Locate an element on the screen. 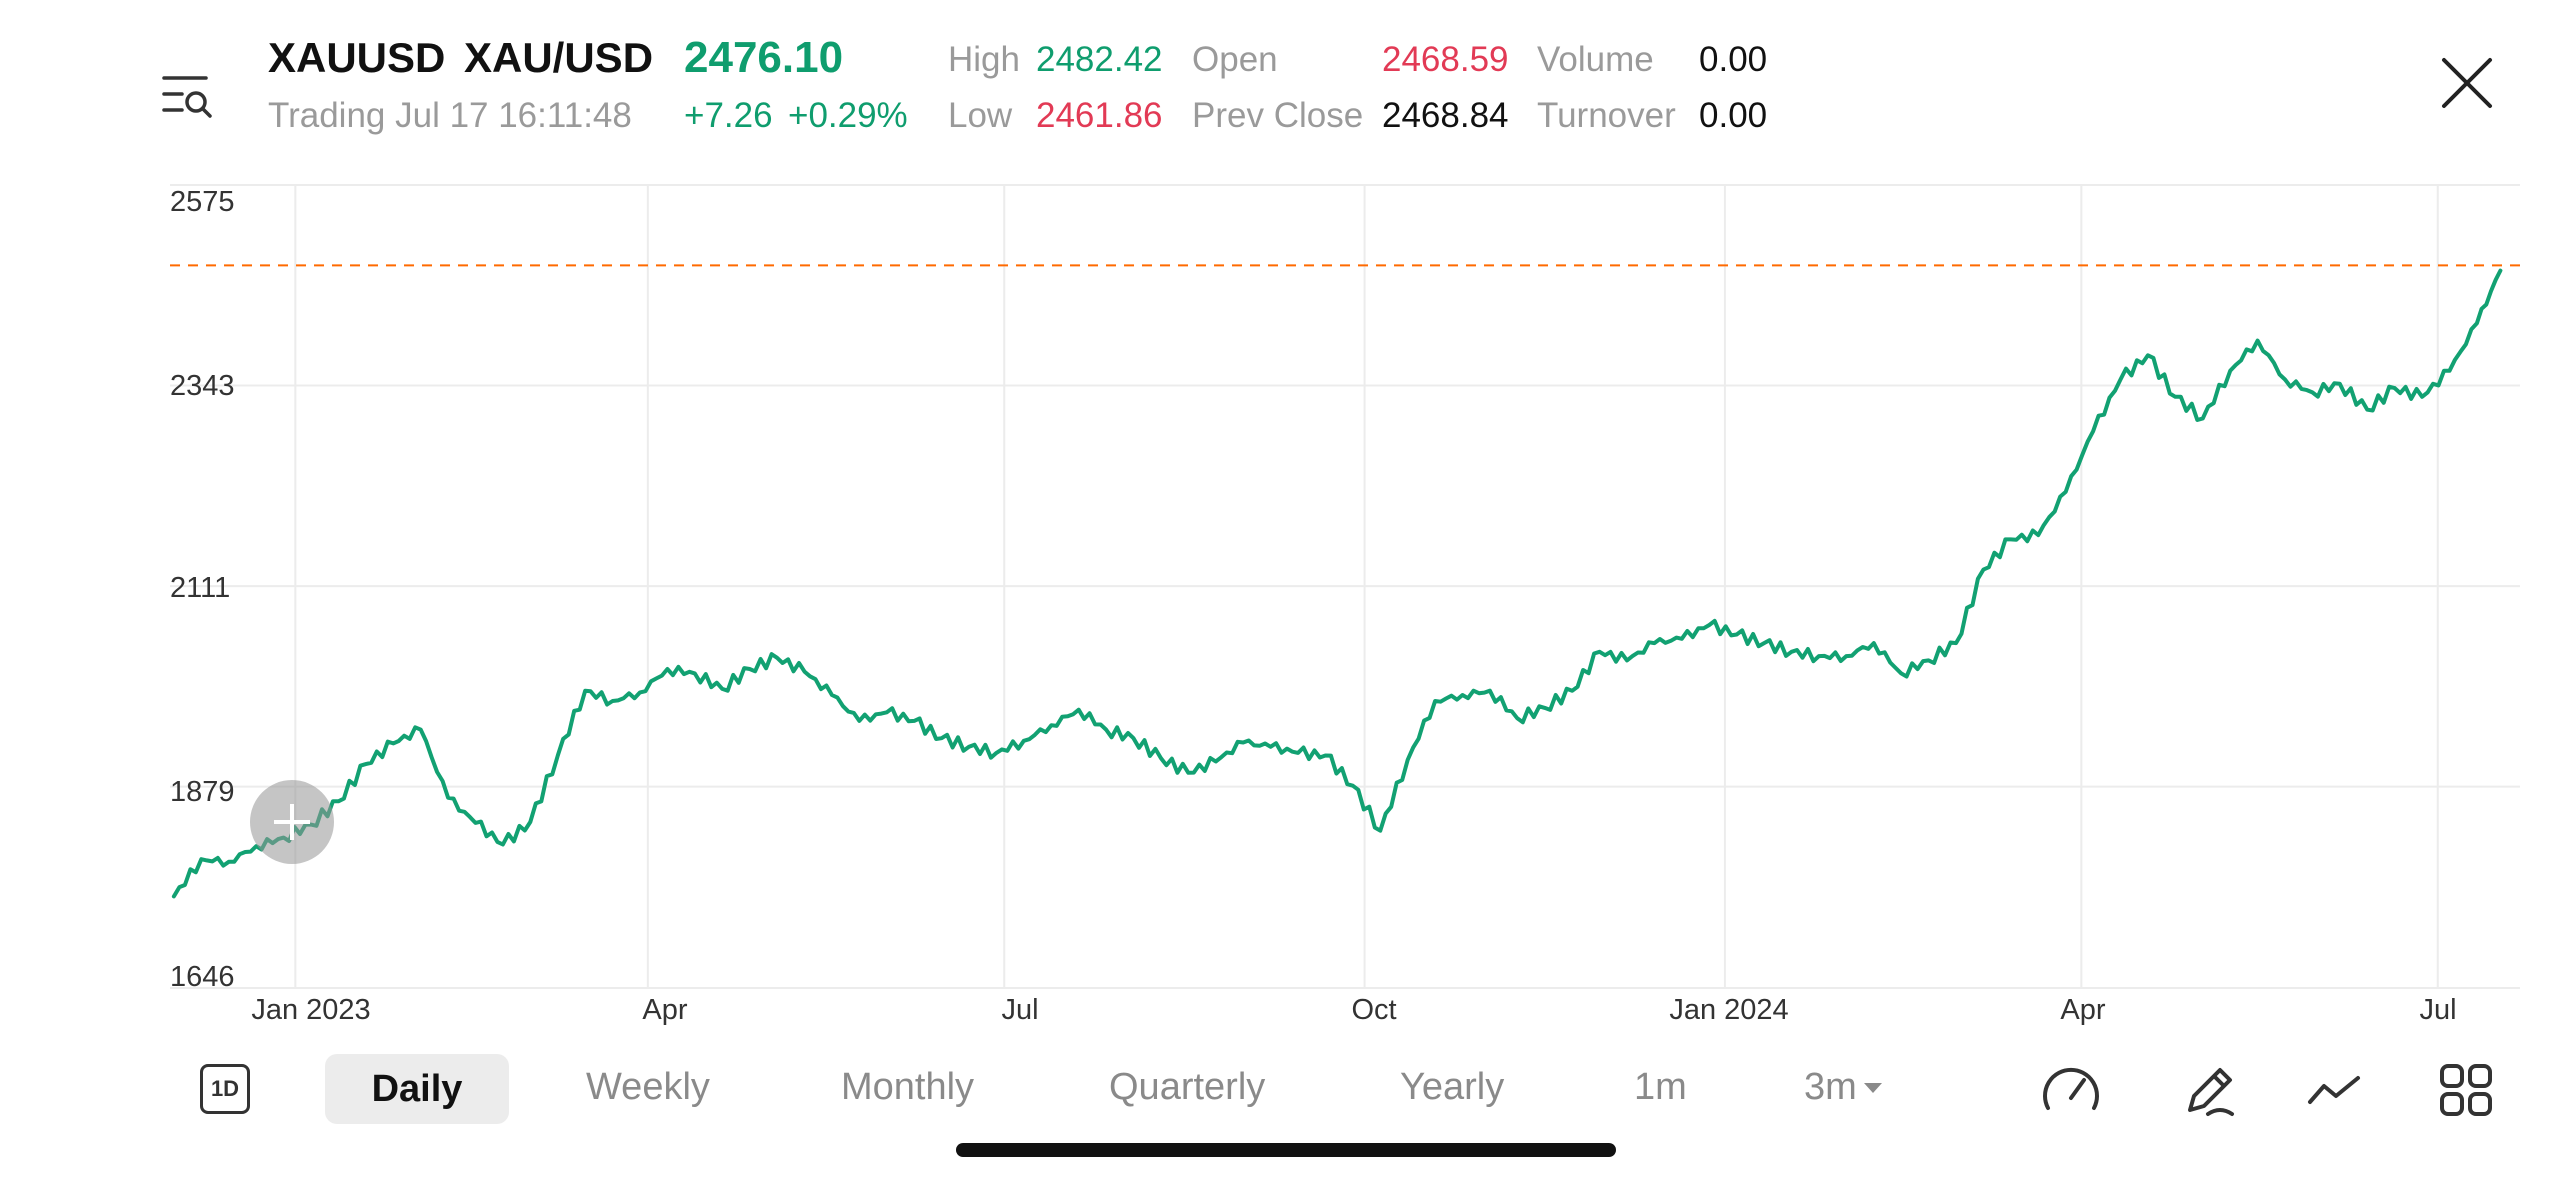  timeframe-dropdown-label: 3m is located at coordinates (1830, 1087).